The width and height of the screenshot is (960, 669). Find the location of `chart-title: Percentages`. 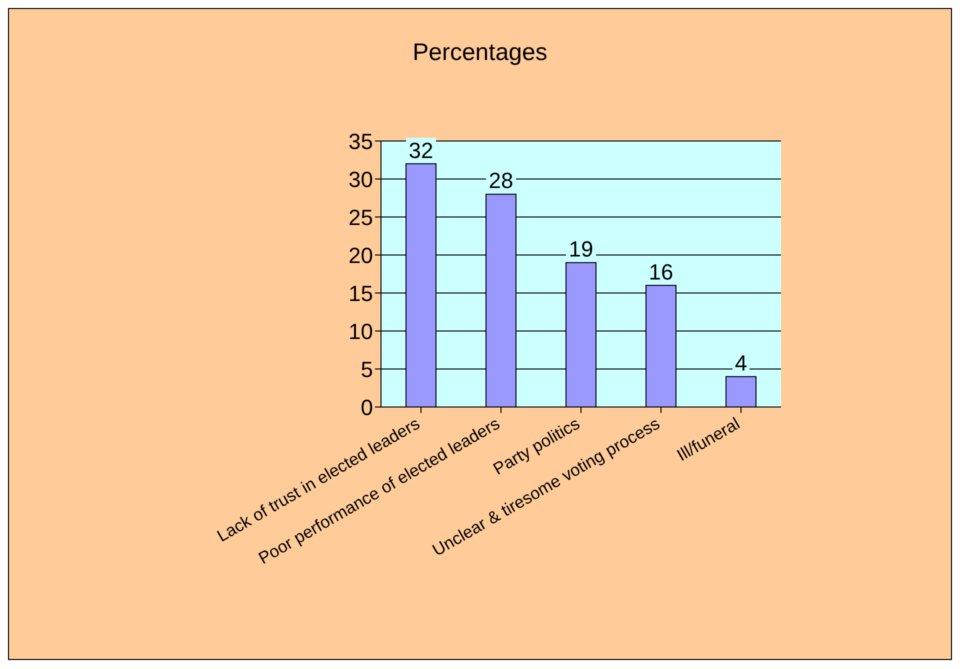

chart-title: Percentages is located at coordinates (480, 53).